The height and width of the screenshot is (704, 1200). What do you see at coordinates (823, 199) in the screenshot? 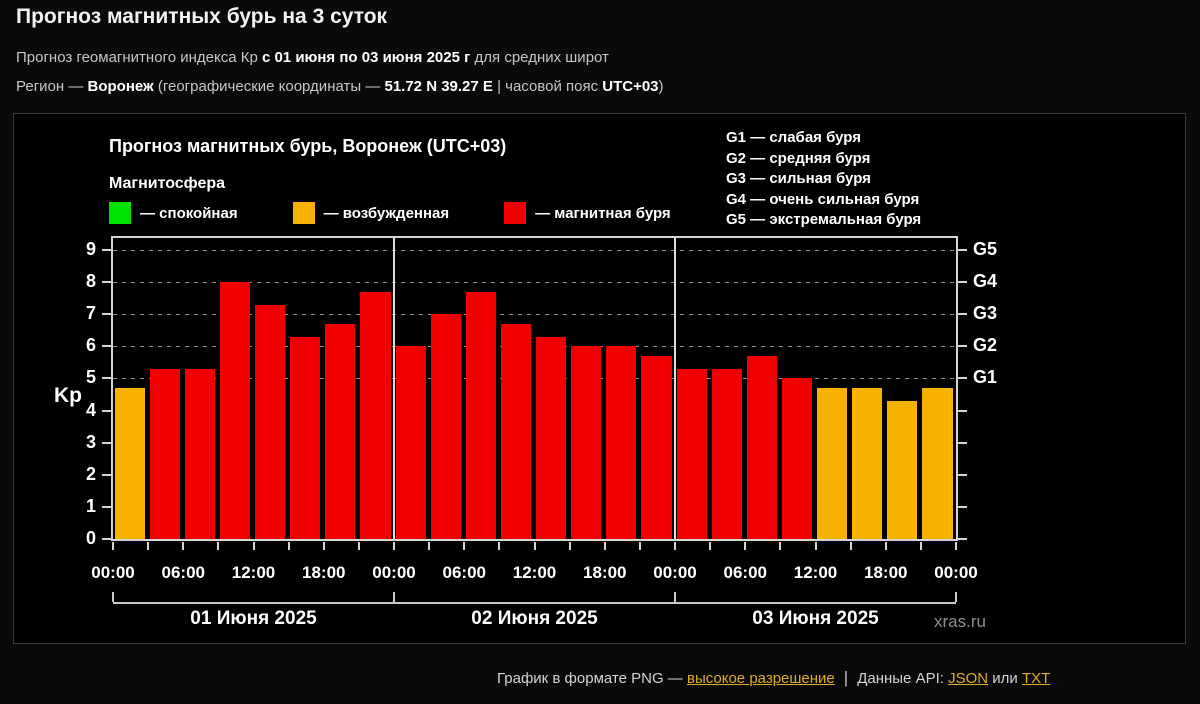
I see `g-legend-item-4: G4 — очень сильная буря` at bounding box center [823, 199].